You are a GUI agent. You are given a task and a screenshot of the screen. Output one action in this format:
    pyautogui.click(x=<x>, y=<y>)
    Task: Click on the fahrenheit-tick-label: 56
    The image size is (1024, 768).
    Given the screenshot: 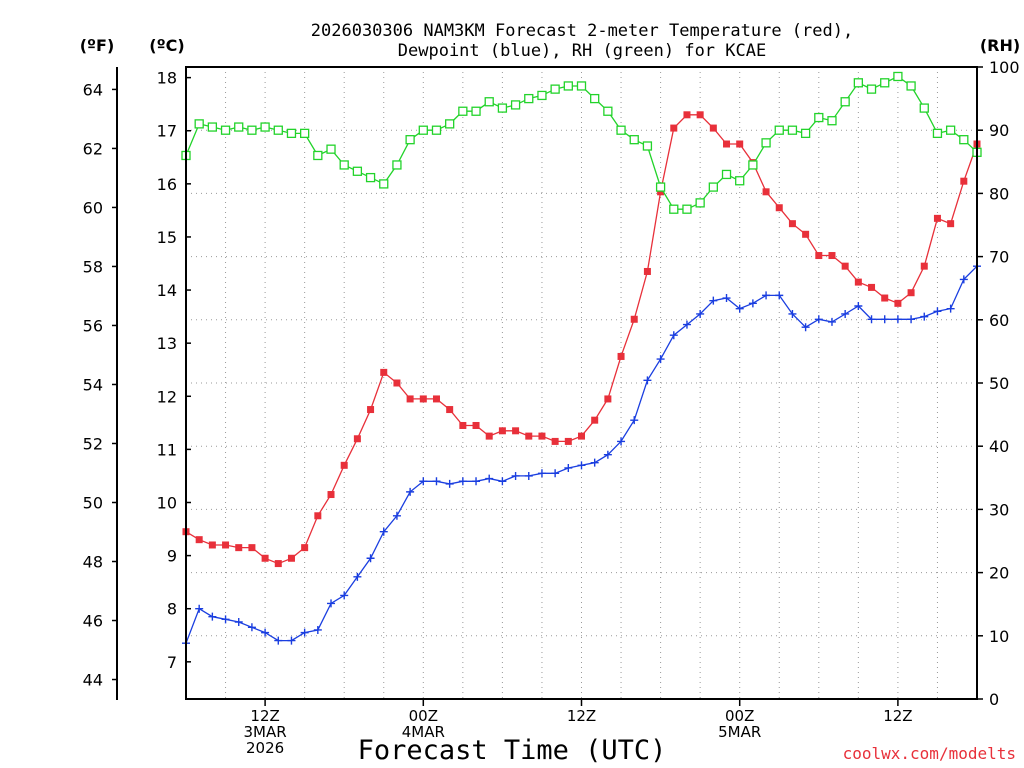 What is the action you would take?
    pyautogui.click(x=93, y=325)
    